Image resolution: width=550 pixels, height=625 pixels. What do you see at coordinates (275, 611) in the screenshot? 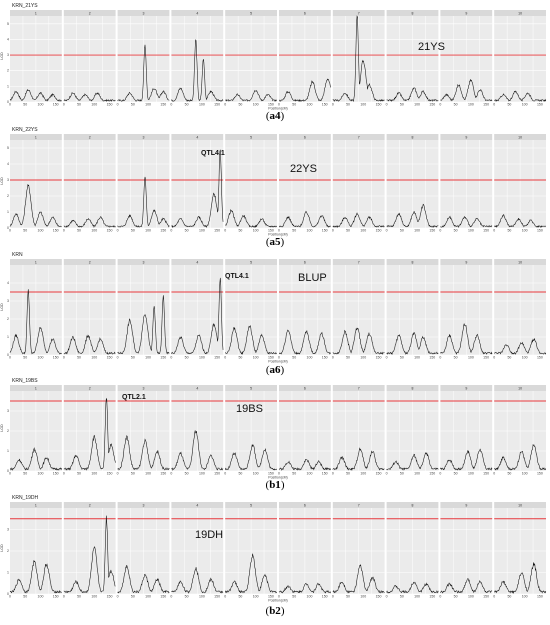
I see `panel-caption: (b2)` at bounding box center [275, 611].